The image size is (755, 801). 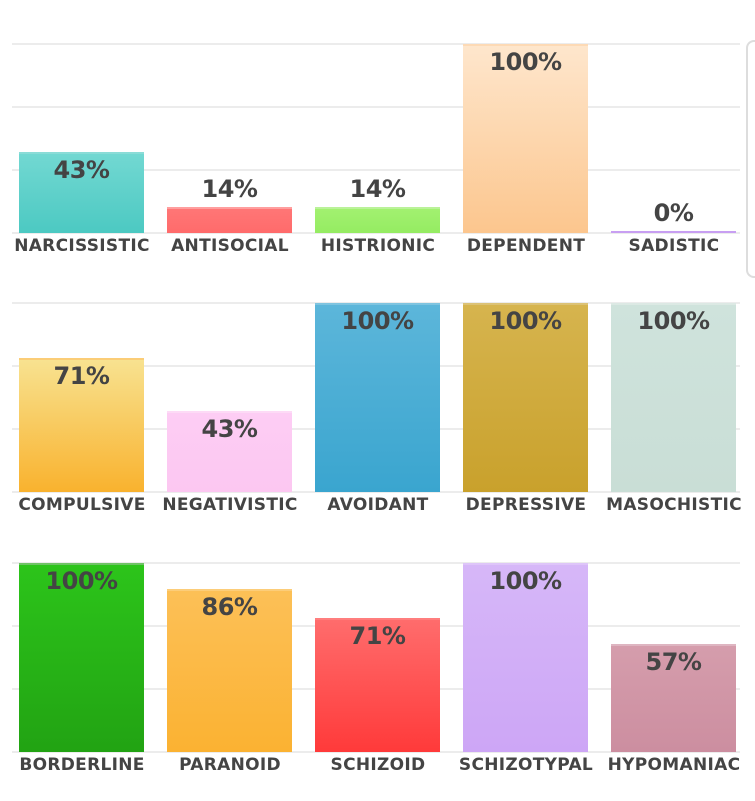 What do you see at coordinates (230, 246) in the screenshot?
I see `category-label: ANTISOCIAL` at bounding box center [230, 246].